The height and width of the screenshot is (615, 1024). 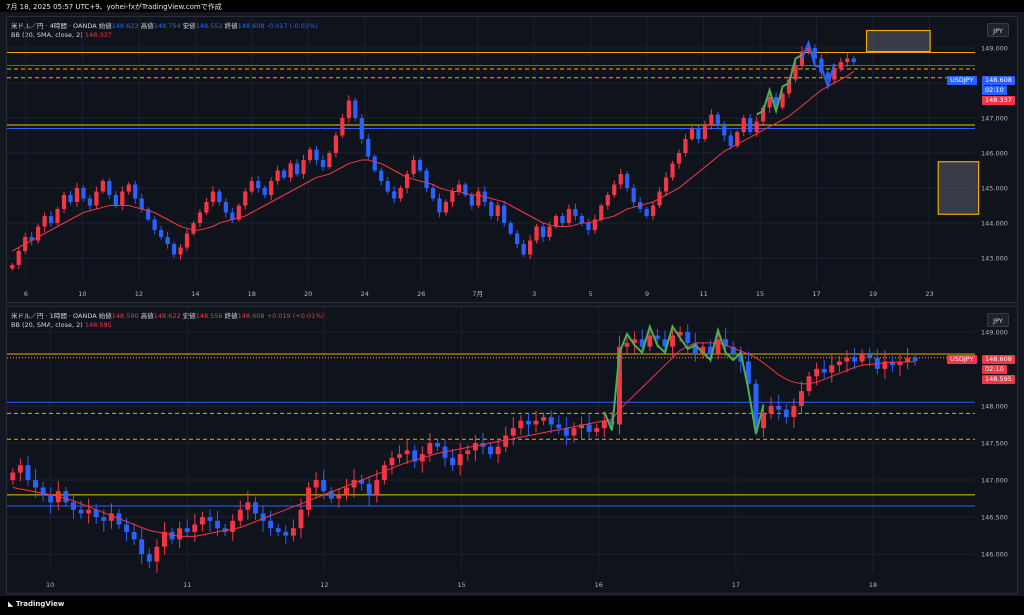 What do you see at coordinates (684, 379) in the screenshot?
I see `elliott-wave-green` at bounding box center [684, 379].